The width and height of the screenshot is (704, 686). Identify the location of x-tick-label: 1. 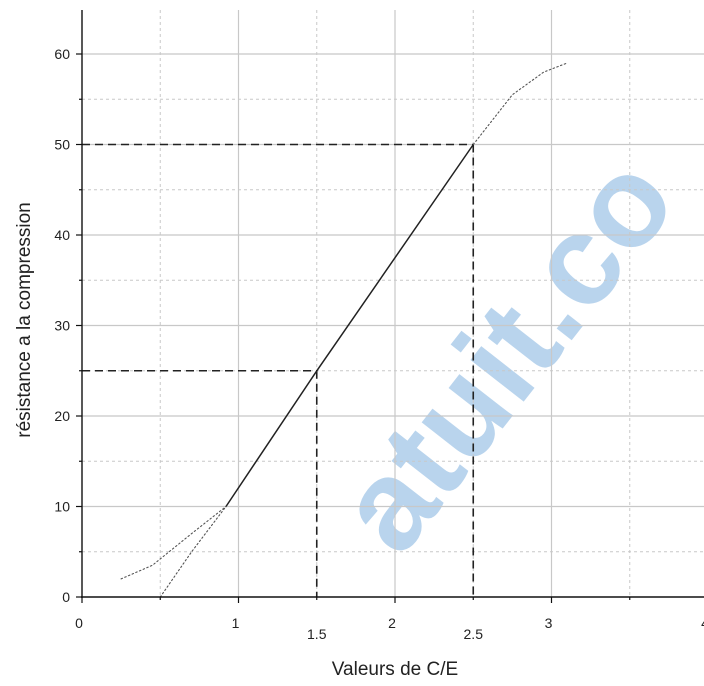
(236, 623).